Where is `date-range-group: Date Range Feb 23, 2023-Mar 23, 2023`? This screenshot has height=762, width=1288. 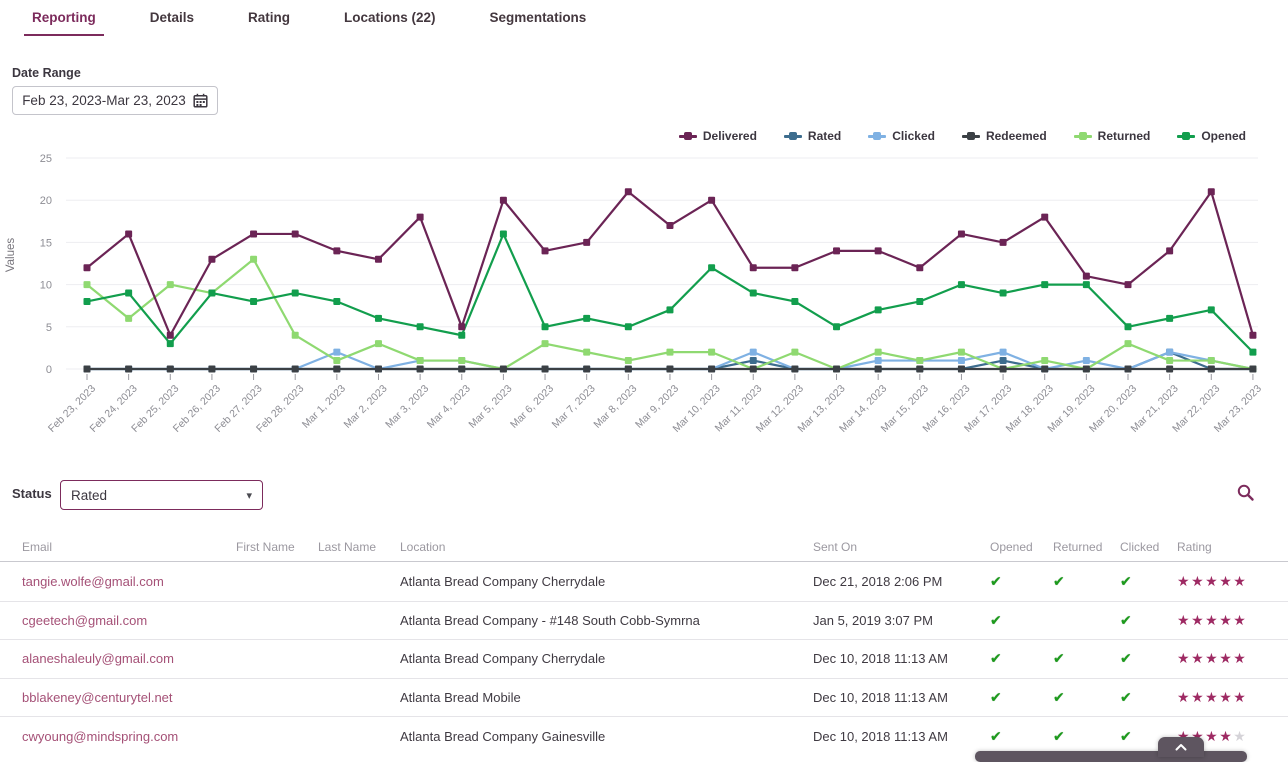
date-range-group: Date Range Feb 23, 2023-Mar 23, 2023 is located at coordinates (115, 90).